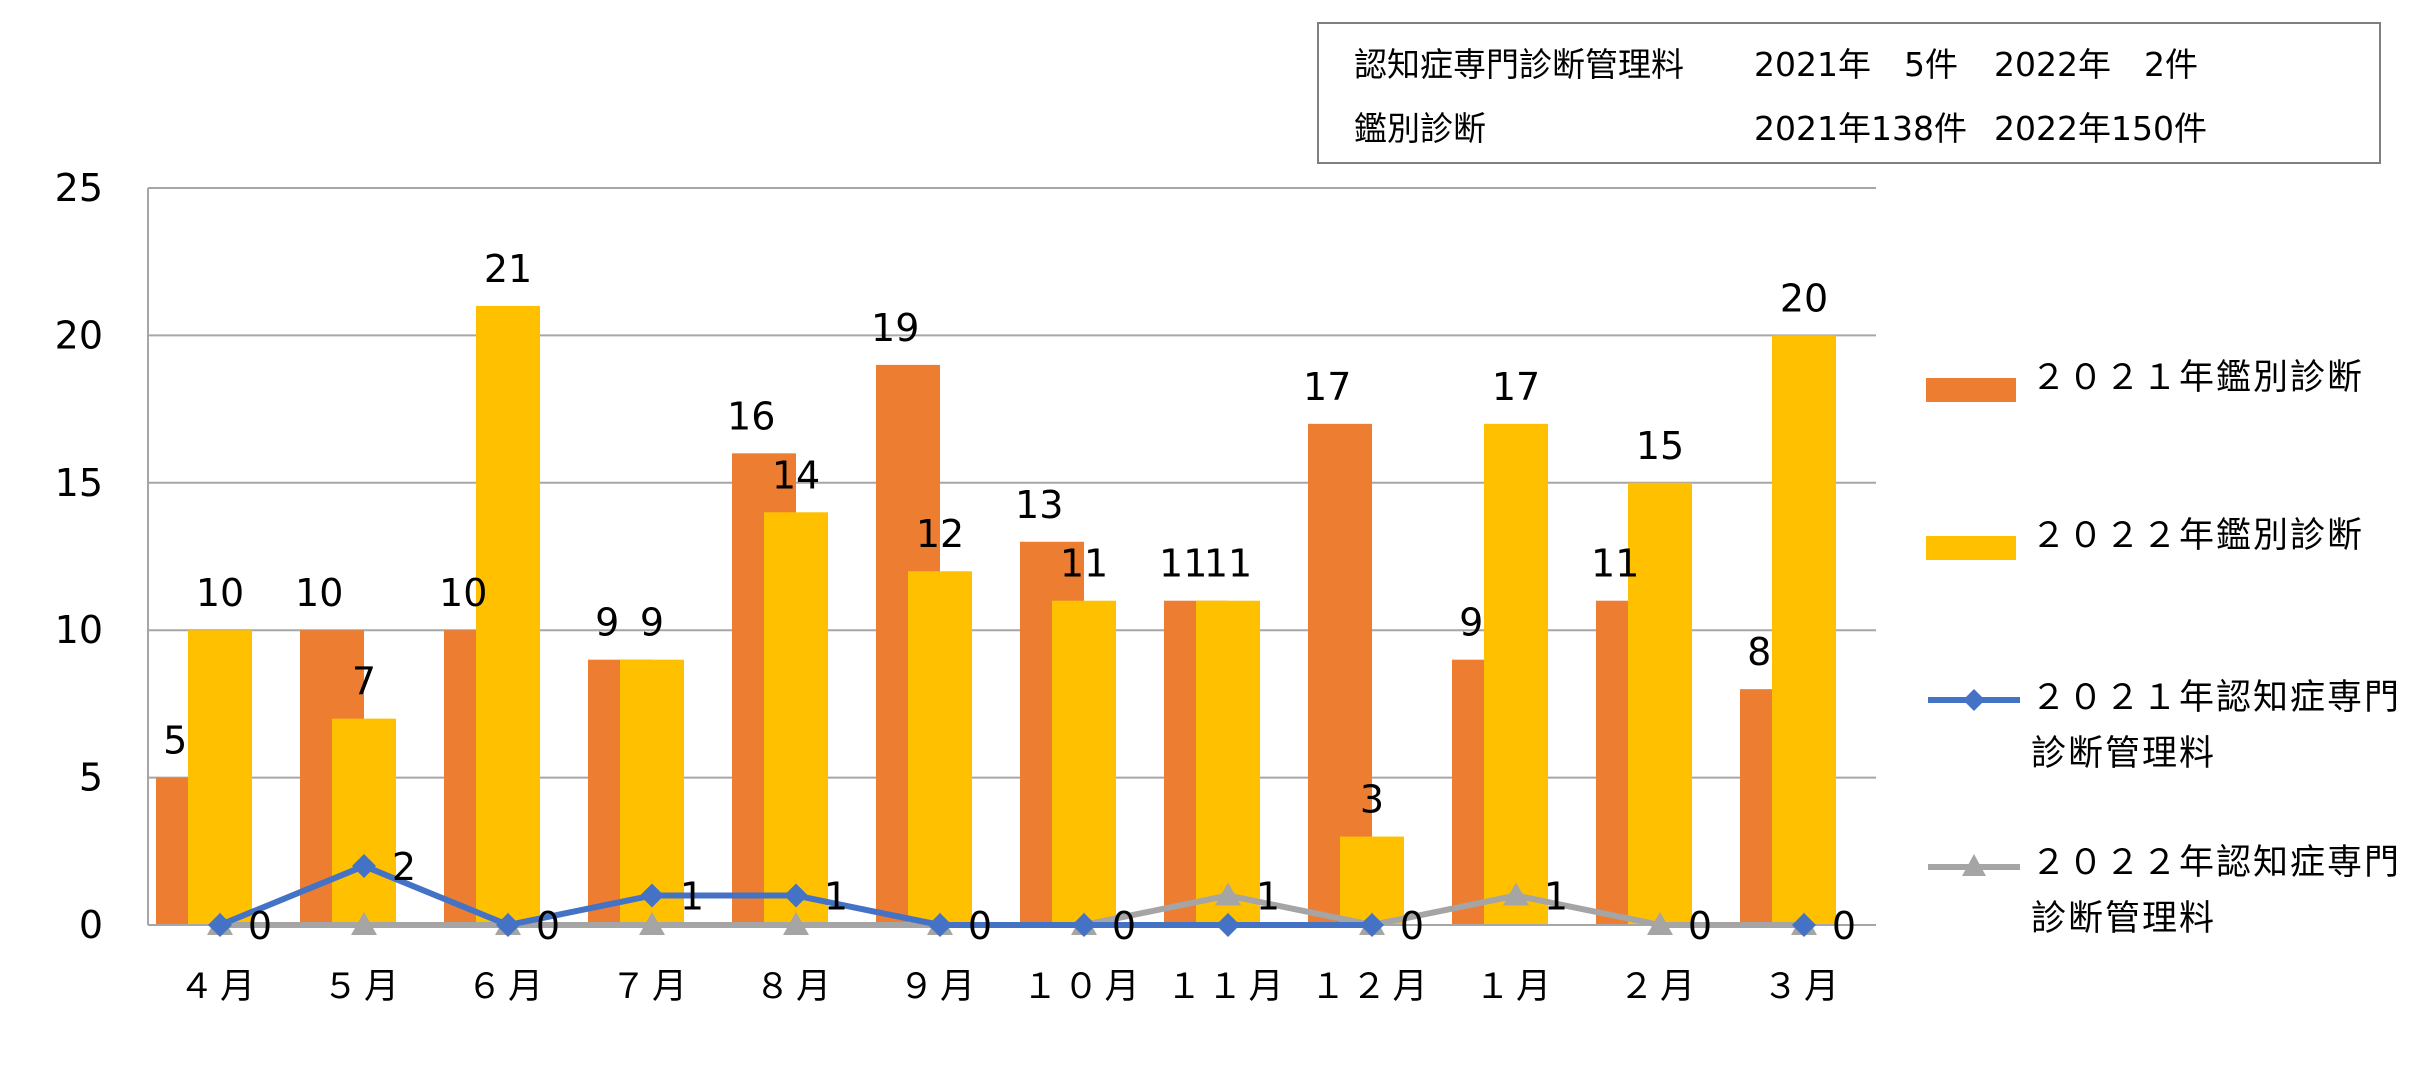  What do you see at coordinates (2100, 128) in the screenshot?
I see `summary-2022: 2022年150件` at bounding box center [2100, 128].